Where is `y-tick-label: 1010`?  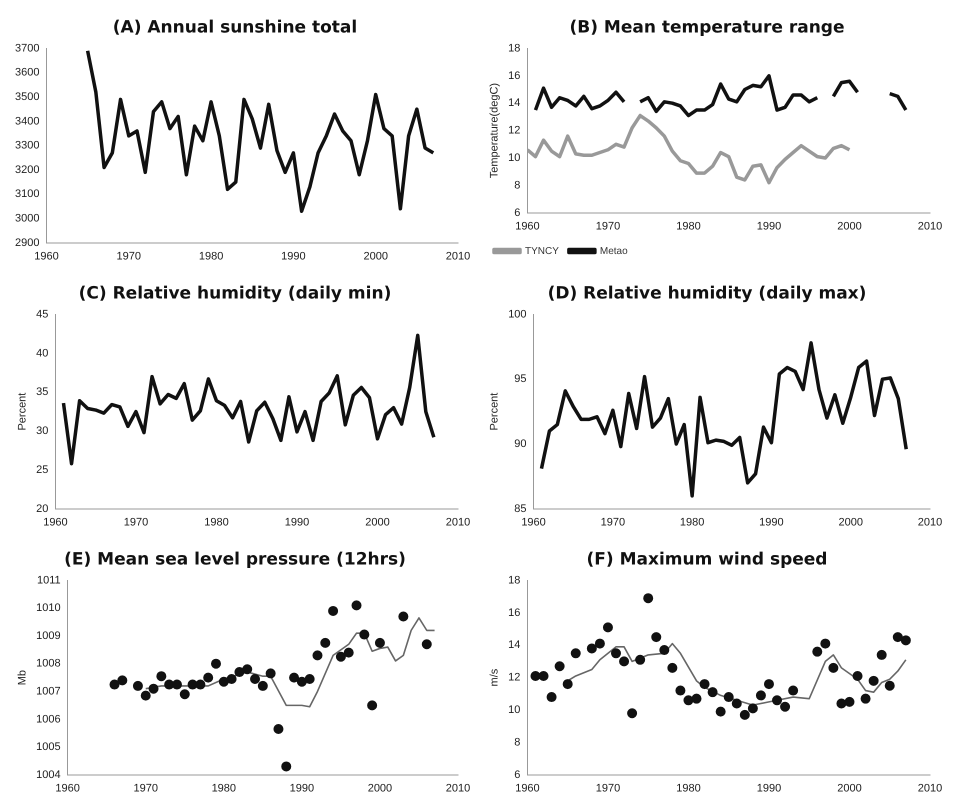 y-tick-label: 1010 is located at coordinates (48, 608).